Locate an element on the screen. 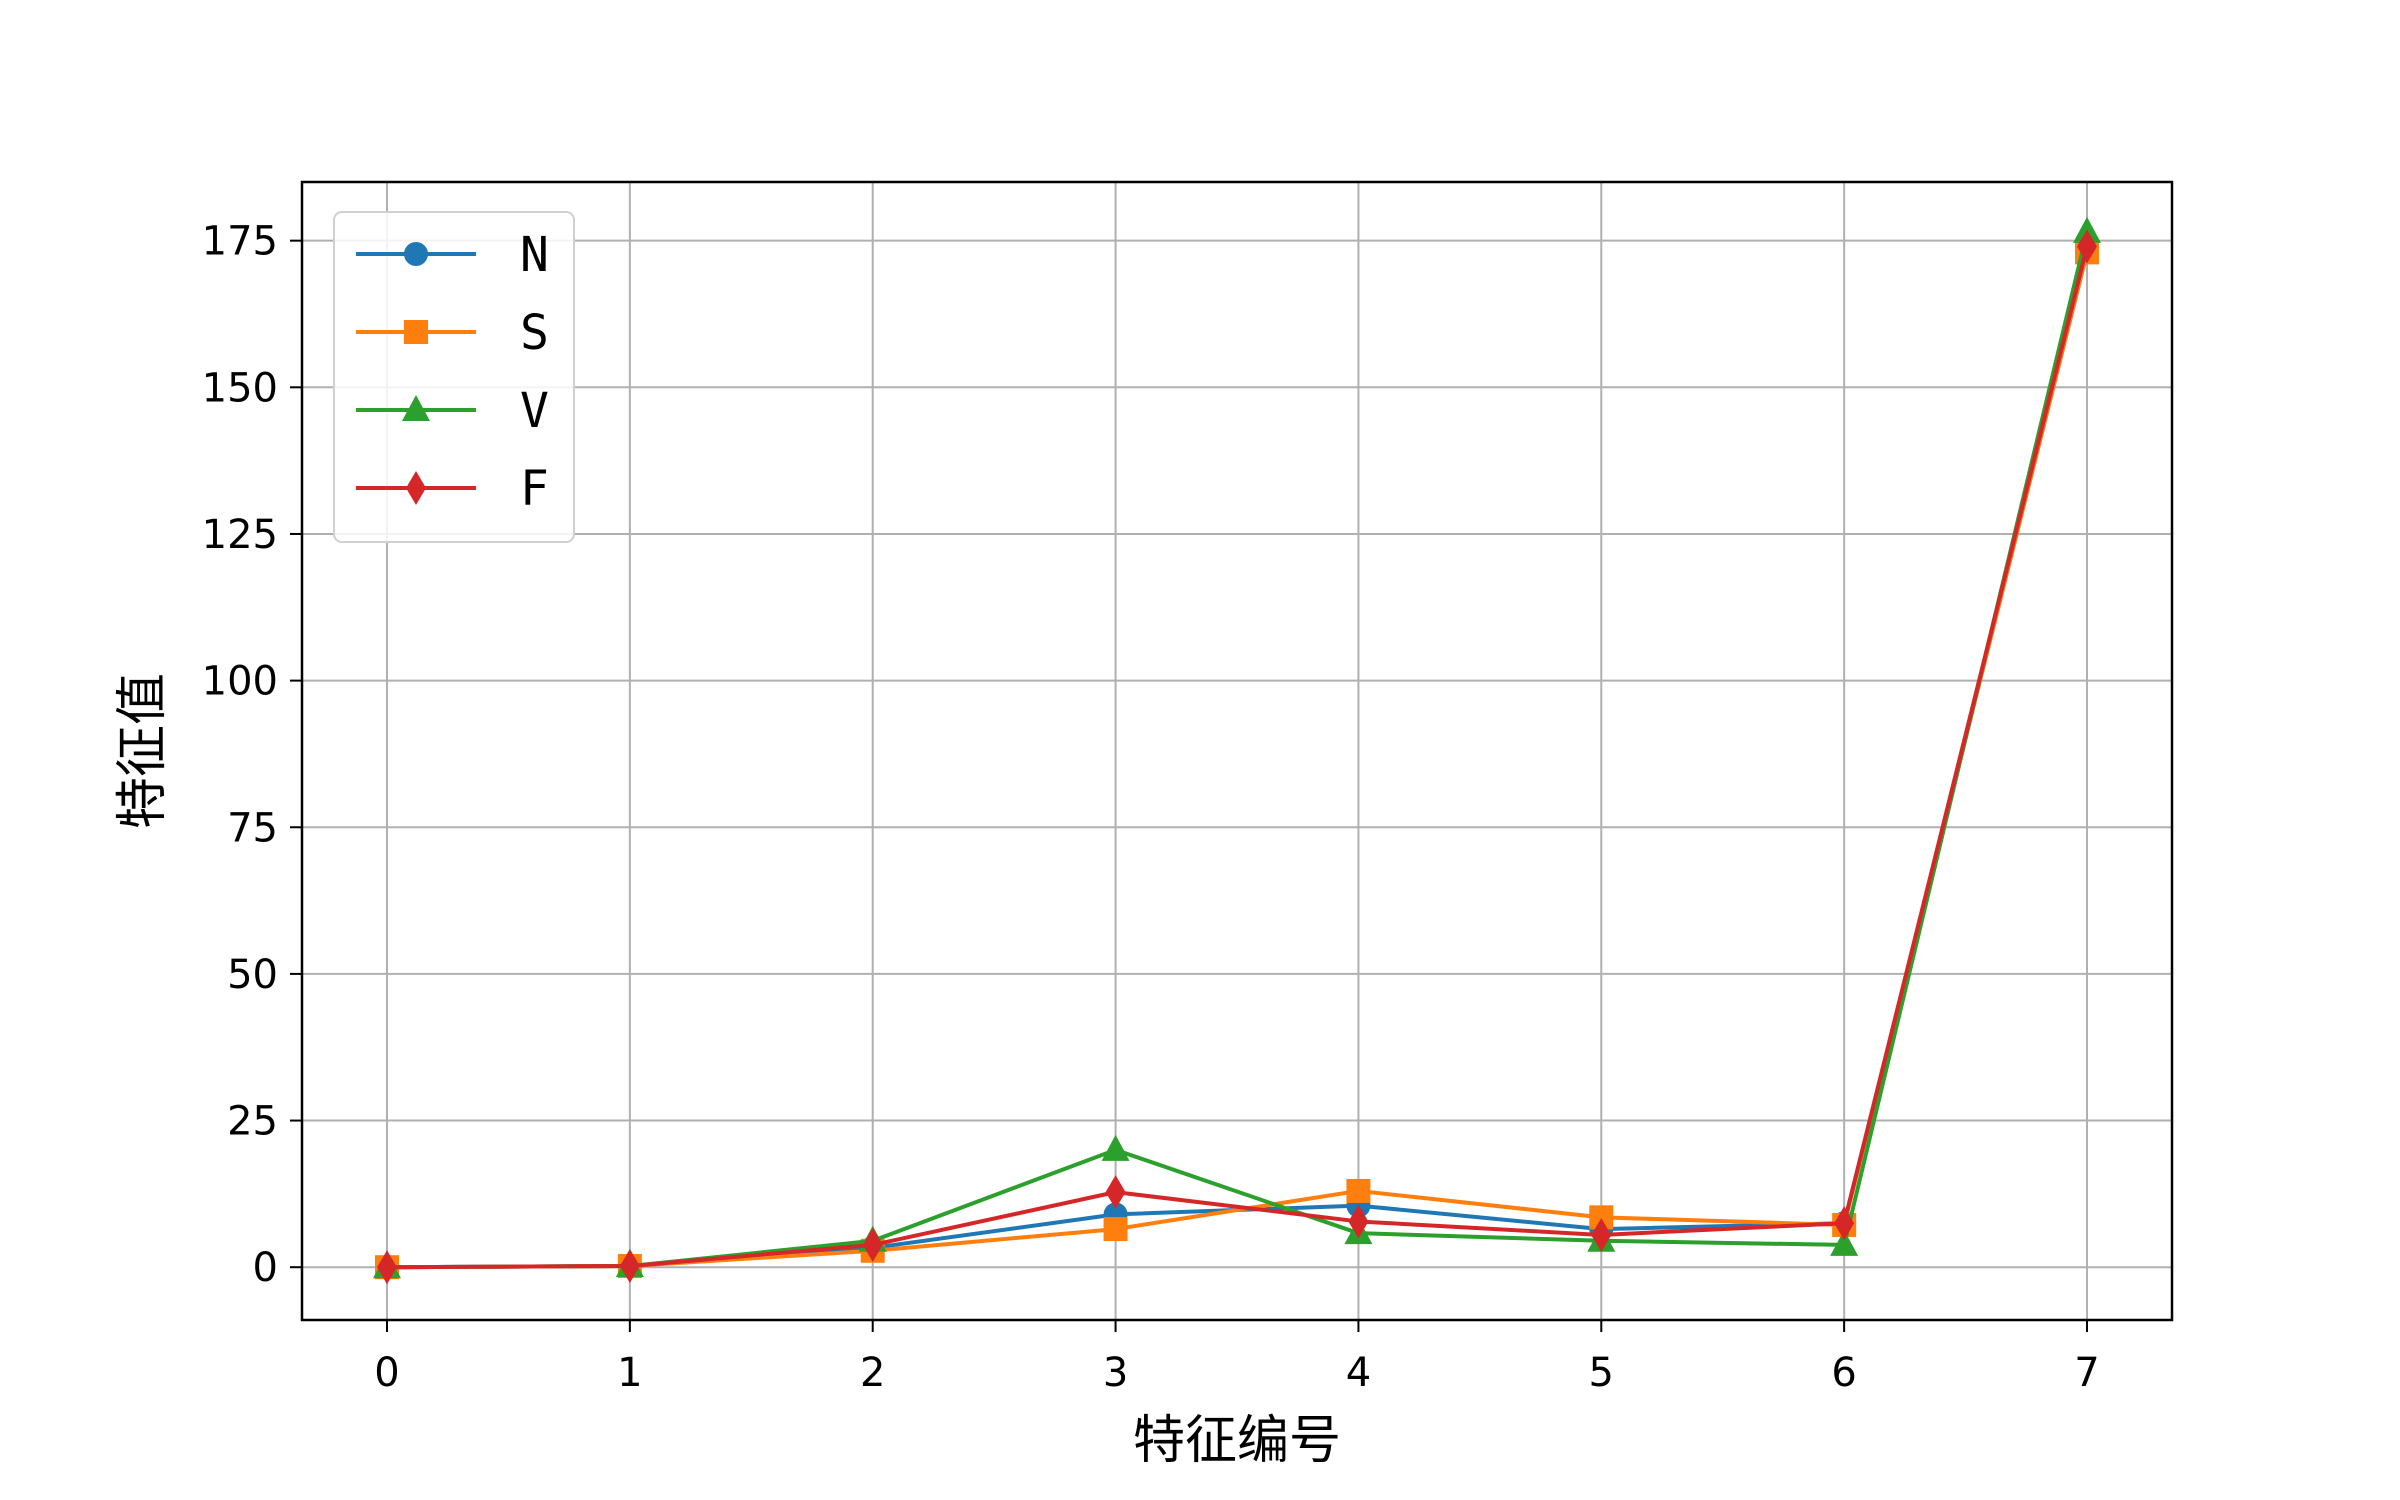 This screenshot has height=1500, width=2400. x-tick-label: 0 is located at coordinates (386, 1373).